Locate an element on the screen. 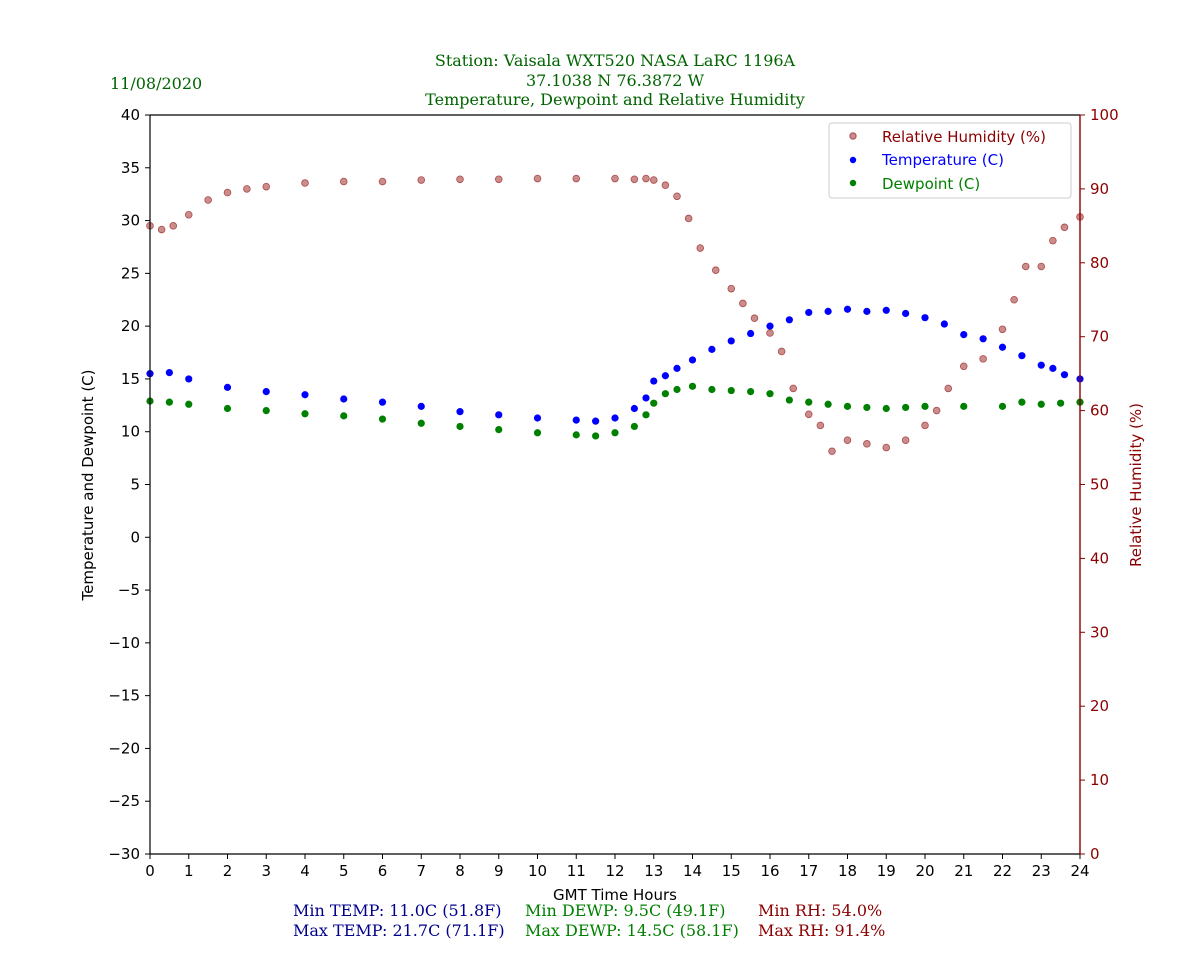 This screenshot has width=1200, height=960. legend-marker-rh is located at coordinates (853, 136).